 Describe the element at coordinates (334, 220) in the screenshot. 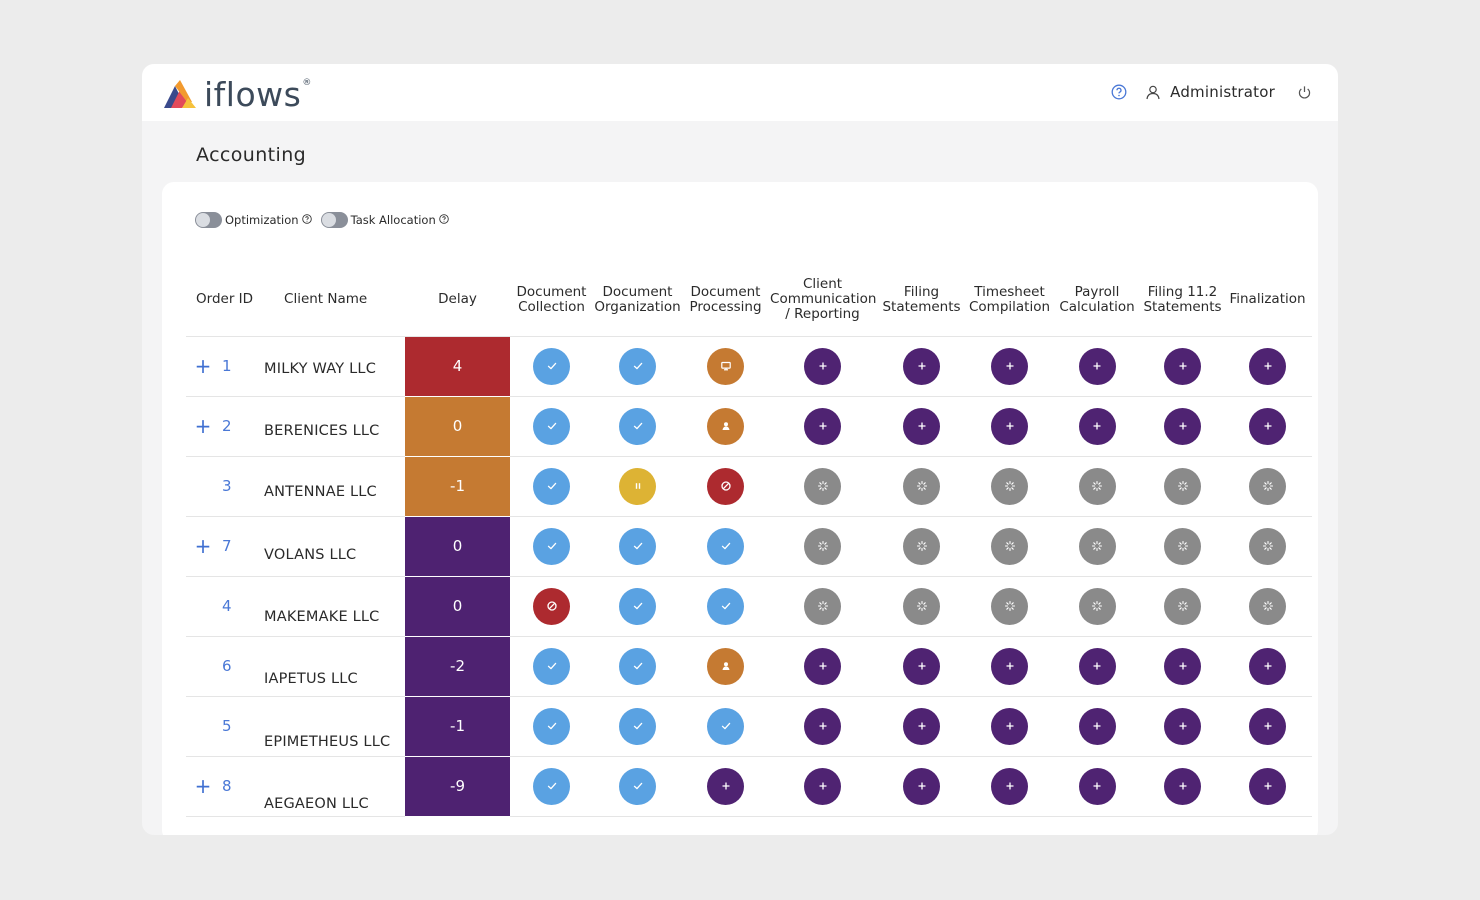

I see `task-allocation-toggle` at that location.